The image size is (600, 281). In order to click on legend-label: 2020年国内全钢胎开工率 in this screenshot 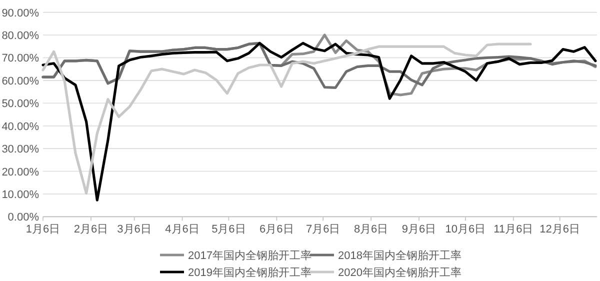, I will do `click(400, 272)`.